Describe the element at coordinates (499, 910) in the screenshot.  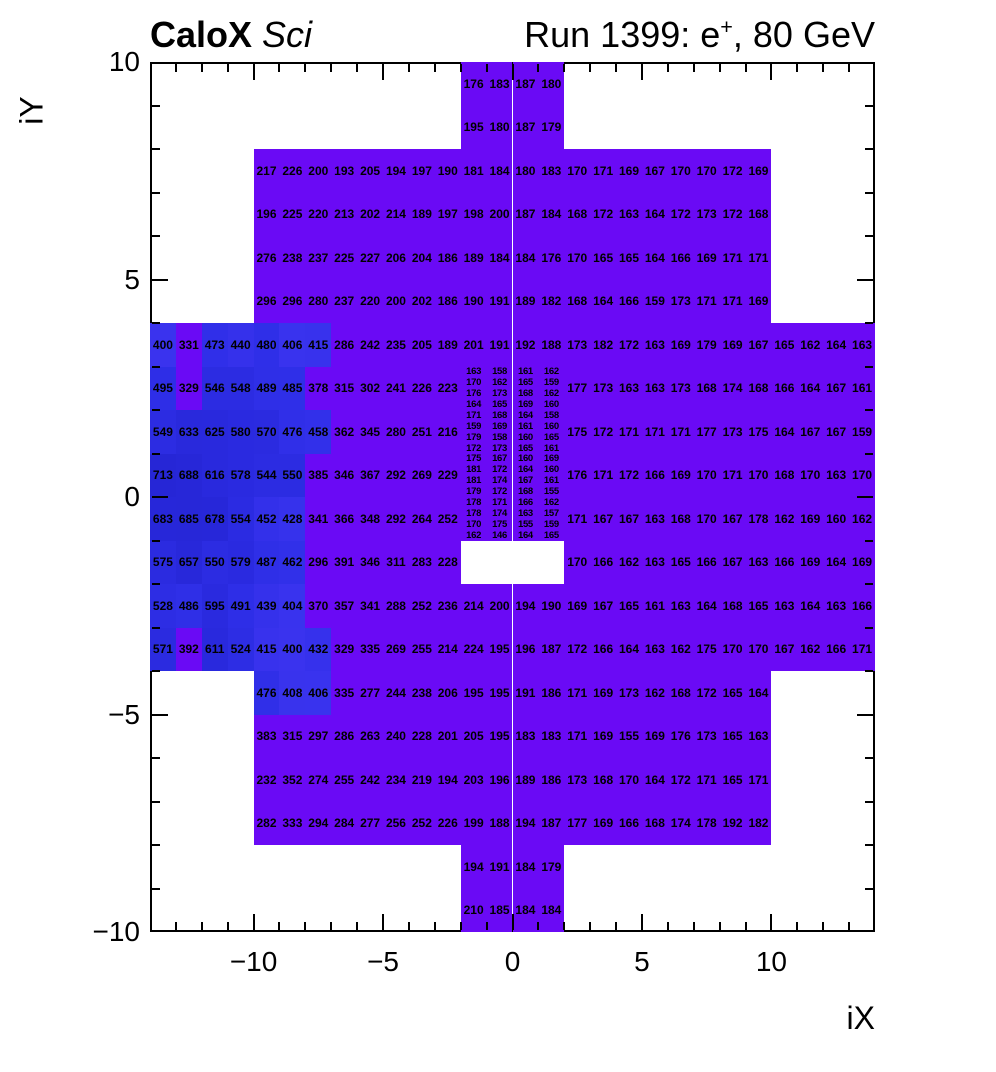
I see `heatmap-cell: 185` at that location.